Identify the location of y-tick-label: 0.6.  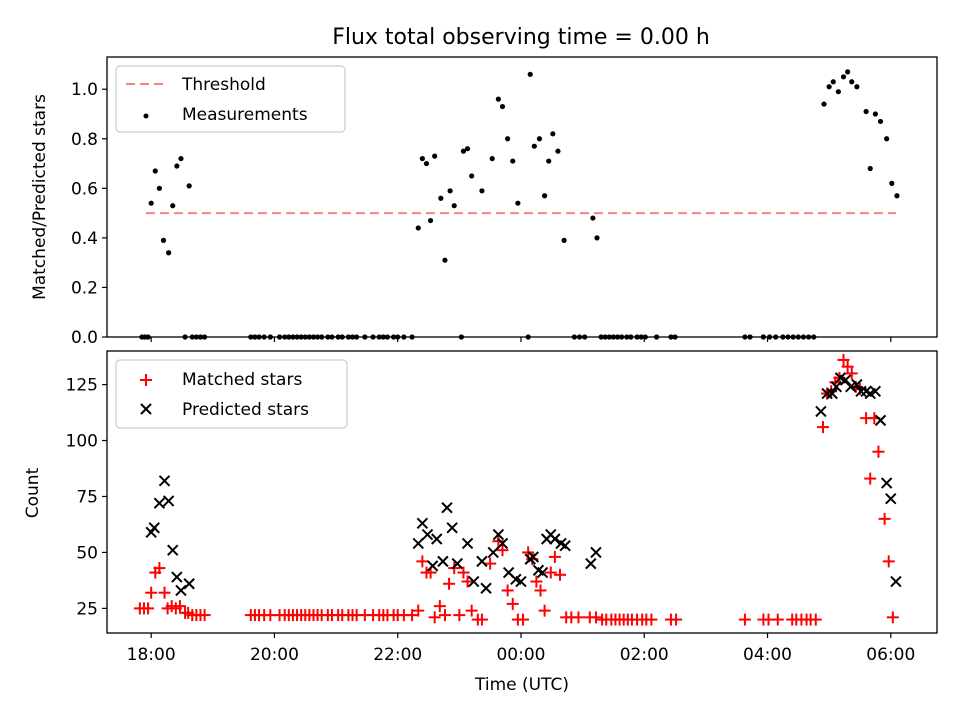
(84, 189).